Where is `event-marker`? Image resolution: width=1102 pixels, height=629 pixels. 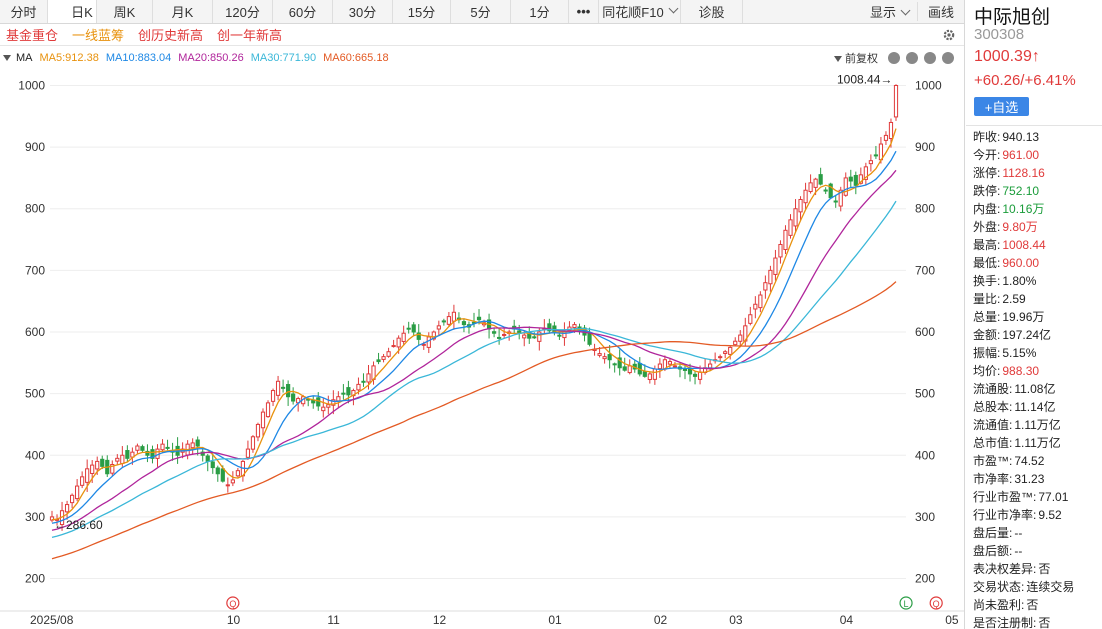
event-marker is located at coordinates (906, 603).